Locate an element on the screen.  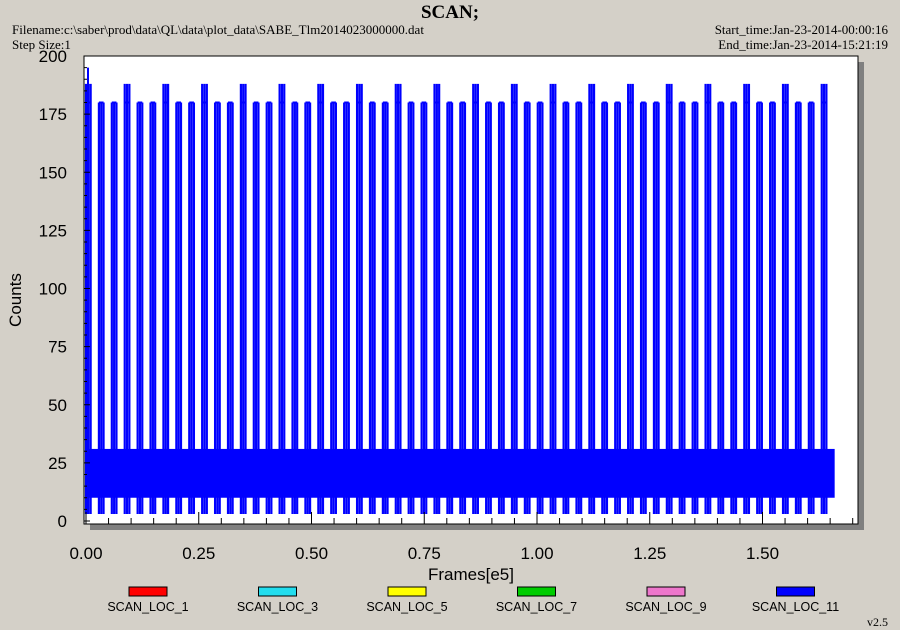
y-tick-label: 100 is located at coordinates (53, 289).